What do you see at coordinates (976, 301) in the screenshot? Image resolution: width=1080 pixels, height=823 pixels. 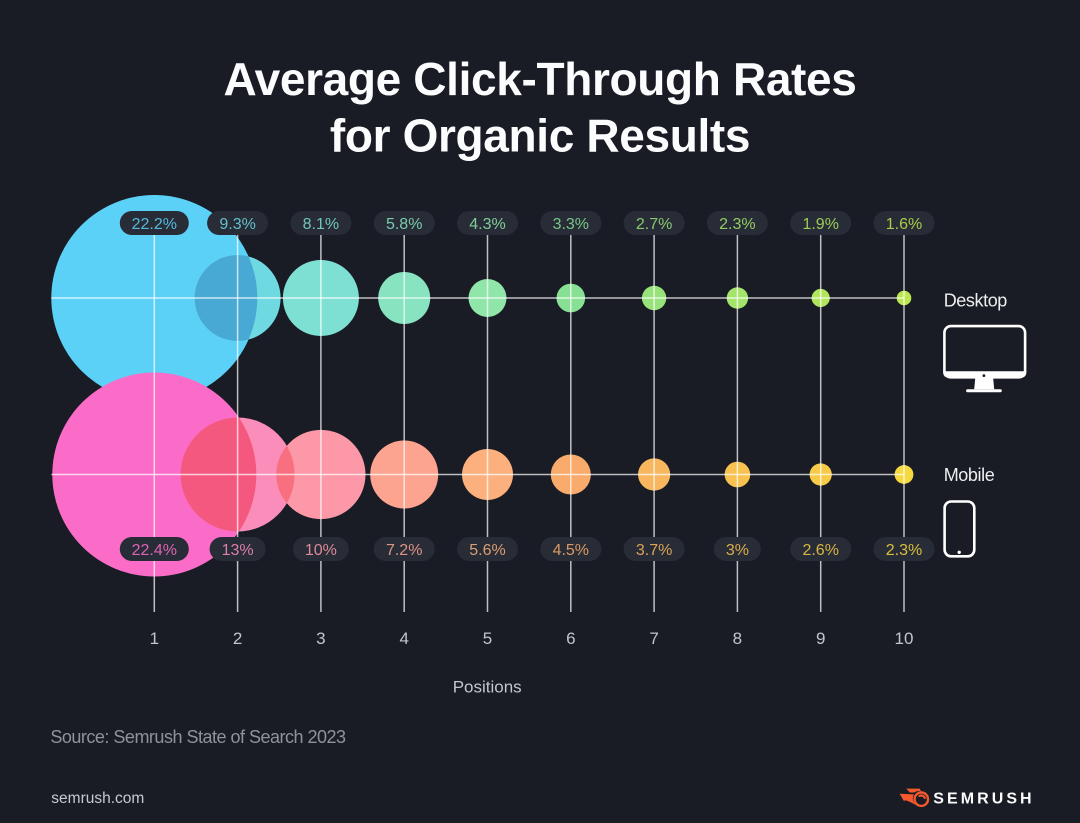 I see `svg-text: Desktop` at bounding box center [976, 301].